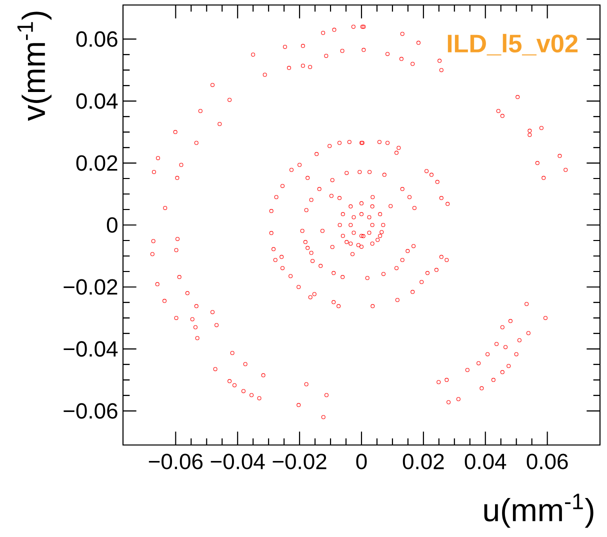 This screenshot has height=537, width=607. What do you see at coordinates (237, 462) in the screenshot?
I see `x-tick-label: −0.04` at bounding box center [237, 462].